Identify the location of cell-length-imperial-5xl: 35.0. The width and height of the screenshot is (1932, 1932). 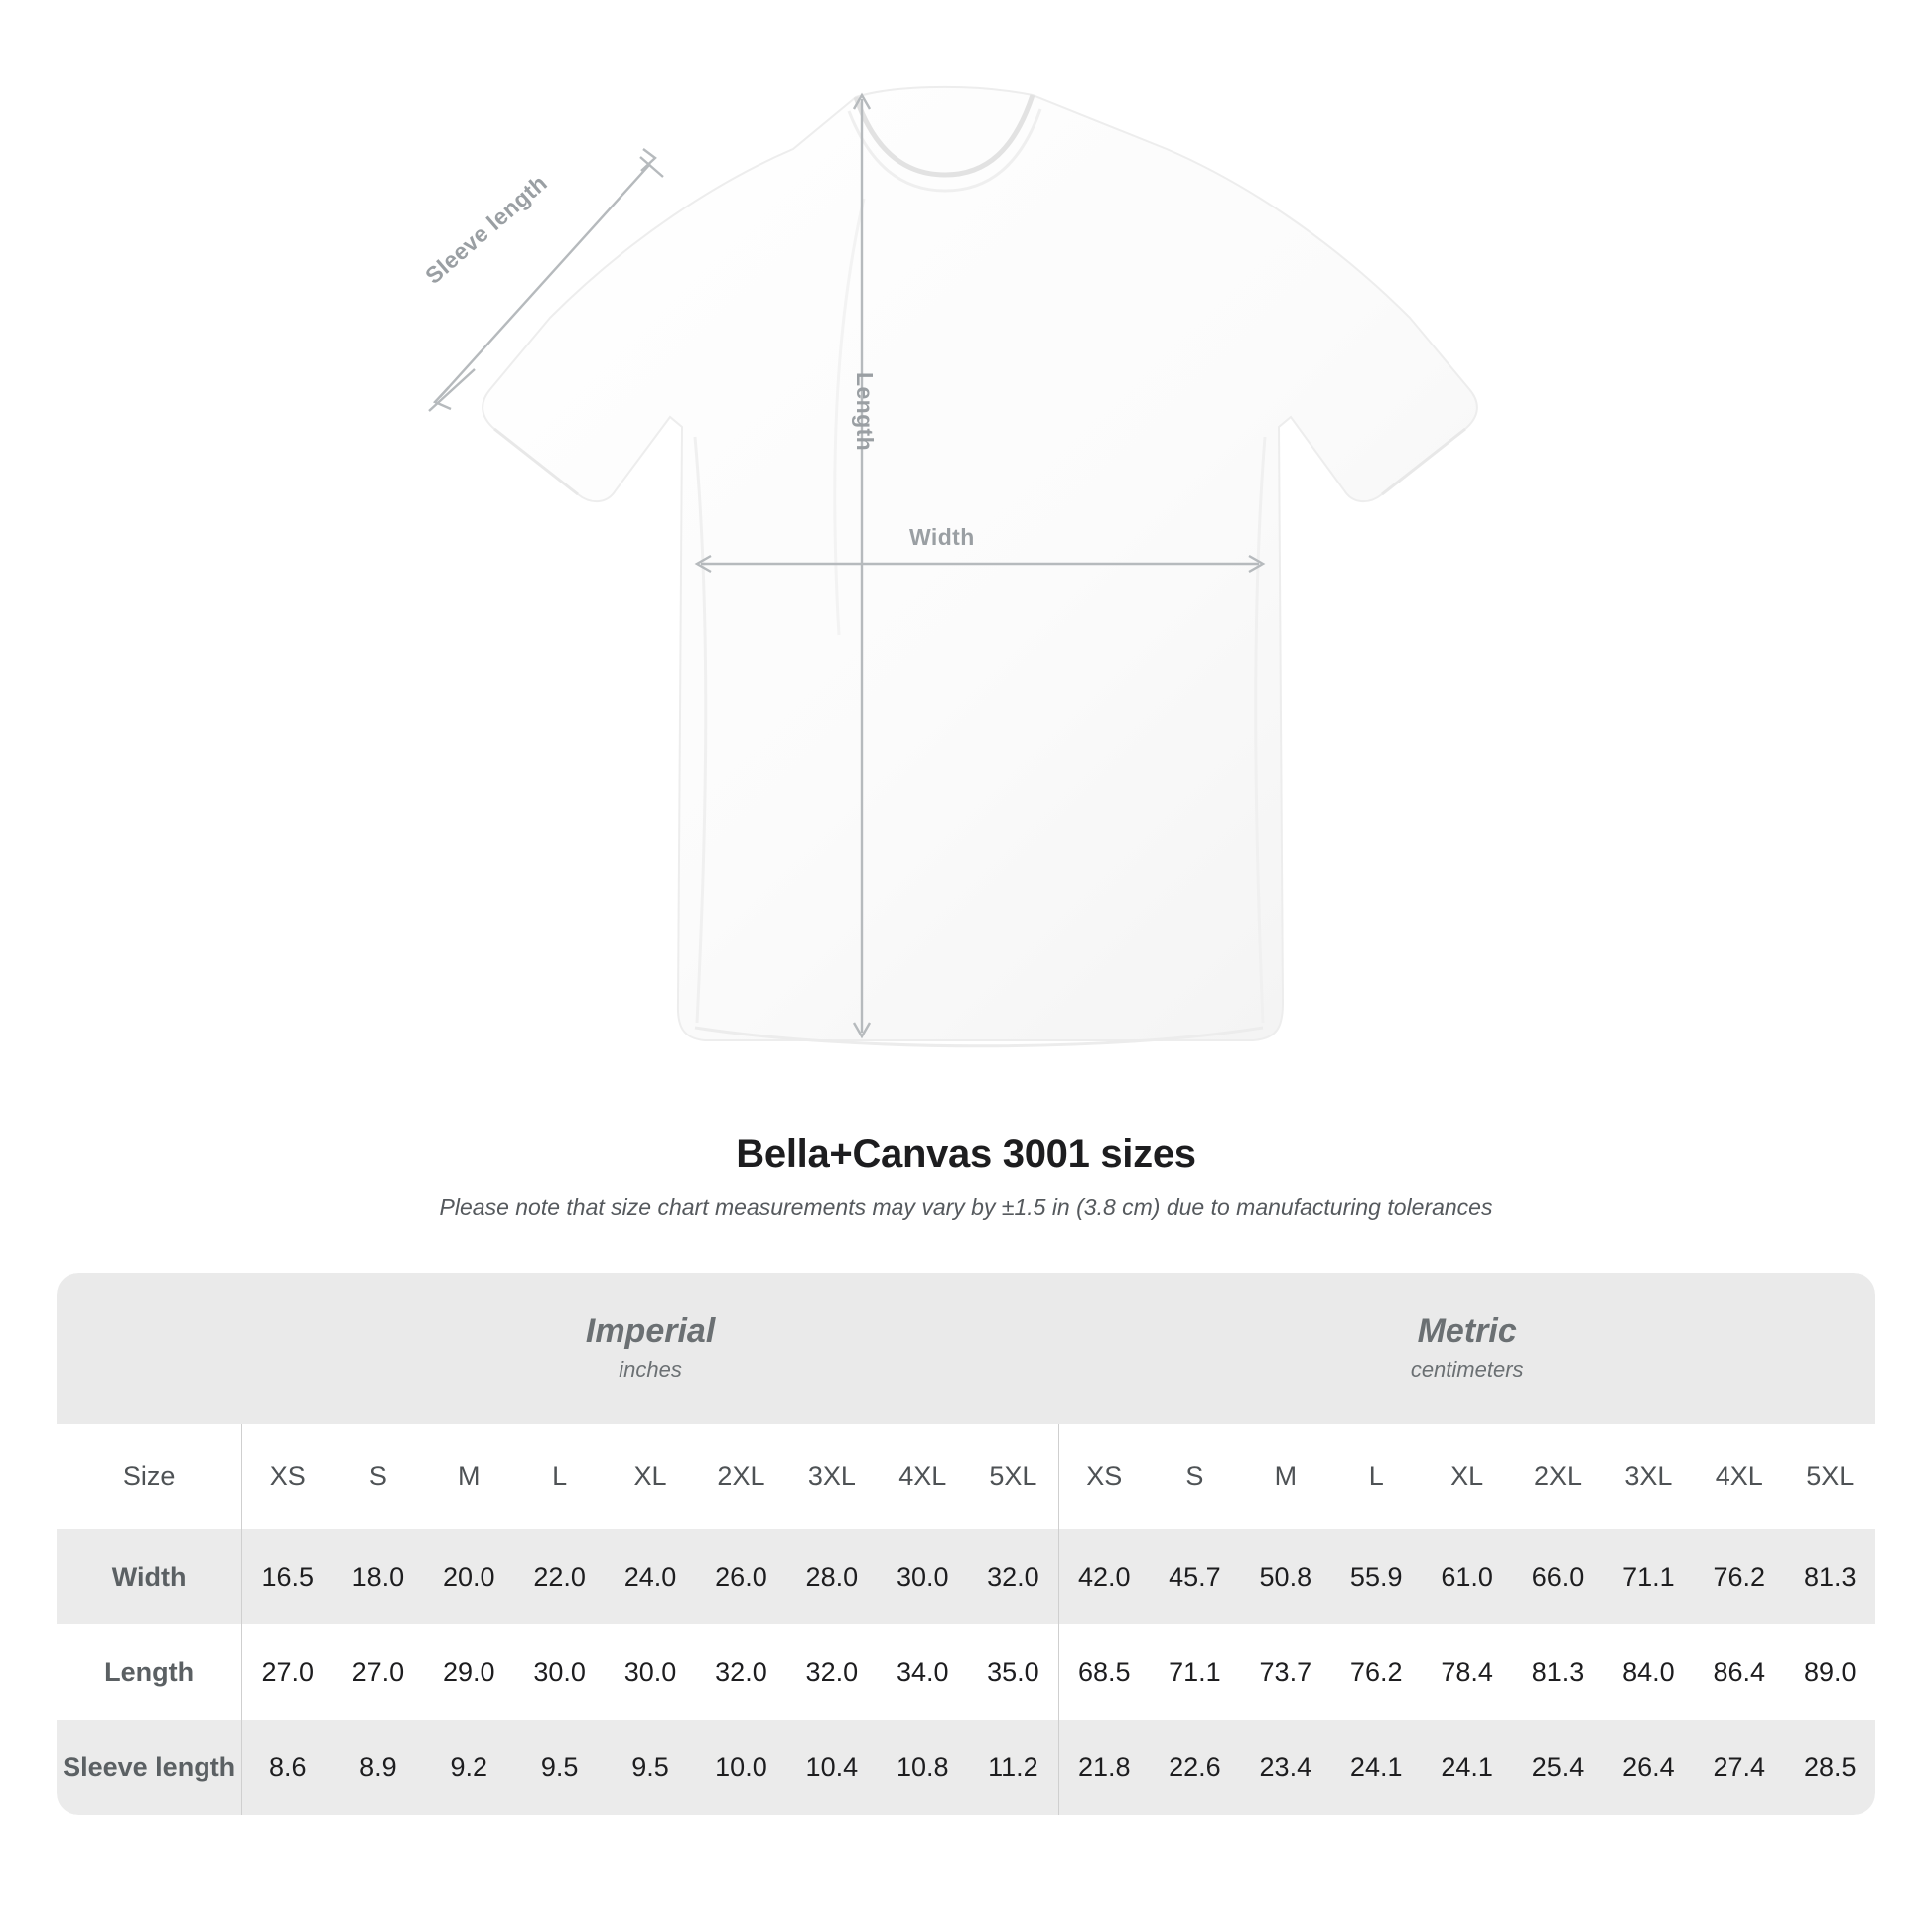
(1013, 1672).